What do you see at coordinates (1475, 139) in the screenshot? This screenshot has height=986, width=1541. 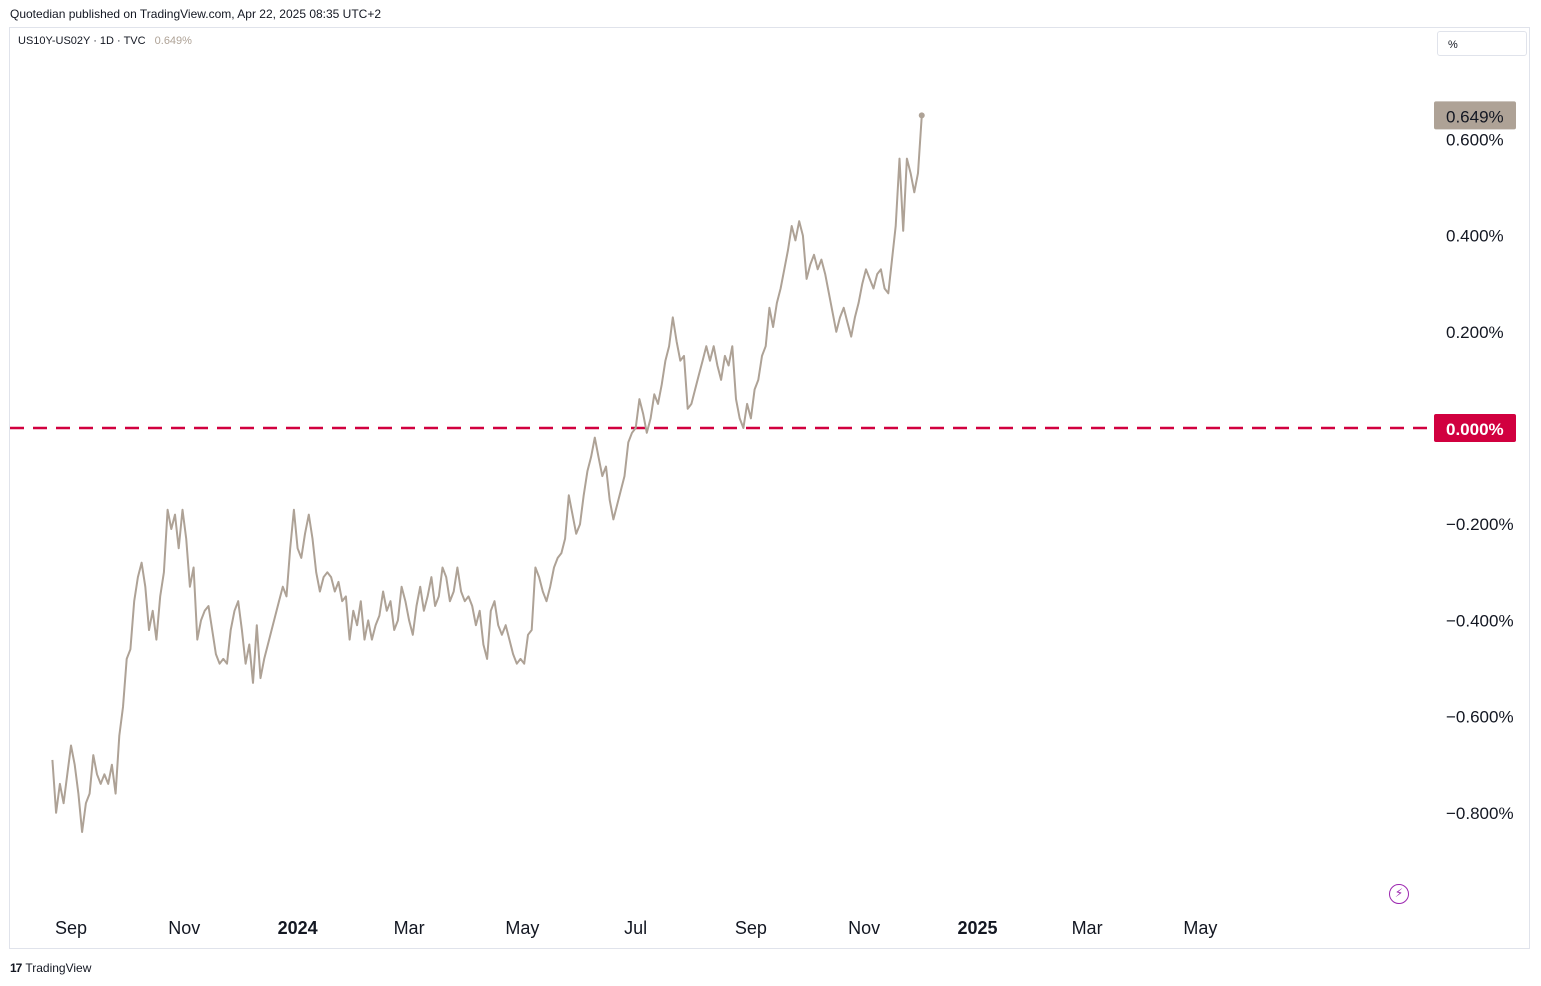 I see `y-tick-label: 0.600%` at bounding box center [1475, 139].